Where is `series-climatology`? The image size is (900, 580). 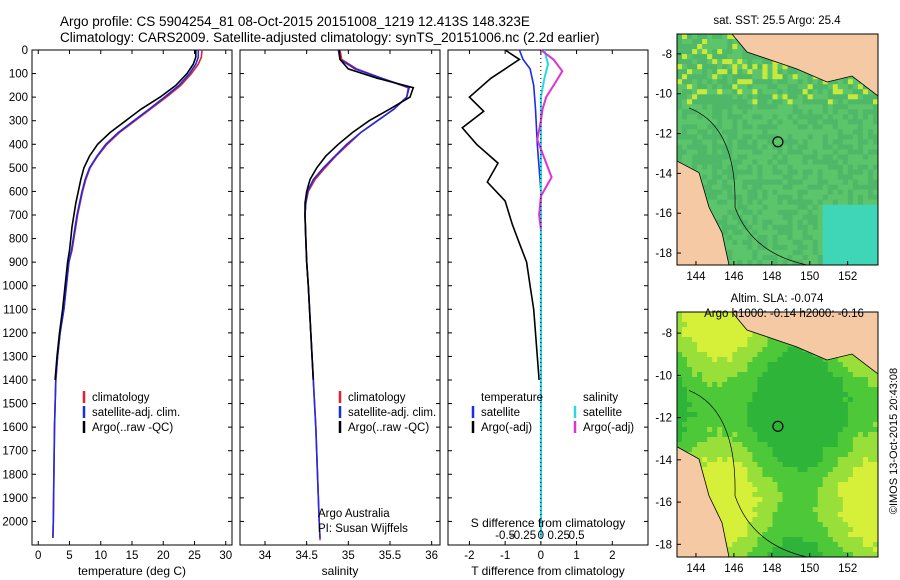
series-climatology is located at coordinates (357, 295).